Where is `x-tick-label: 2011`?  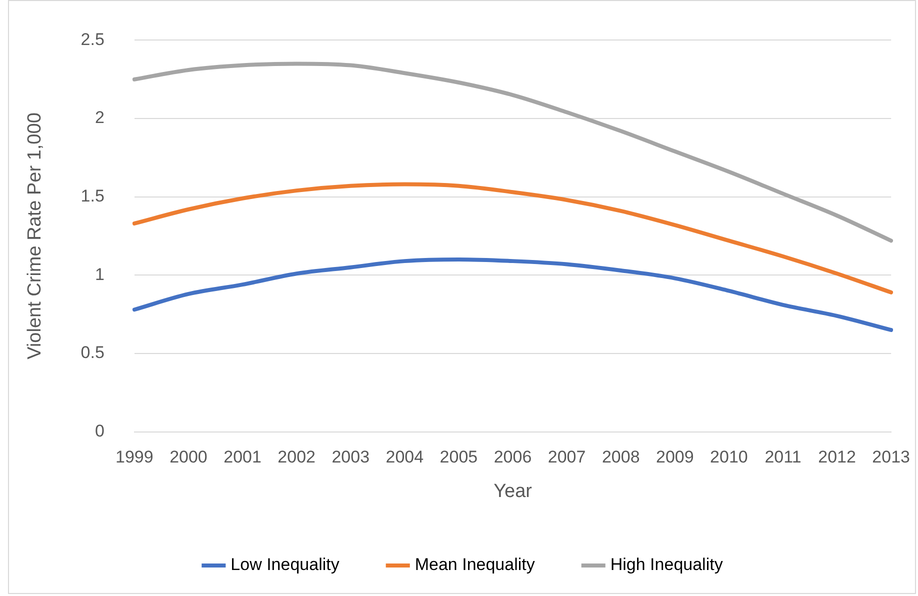 x-tick-label: 2011 is located at coordinates (783, 457).